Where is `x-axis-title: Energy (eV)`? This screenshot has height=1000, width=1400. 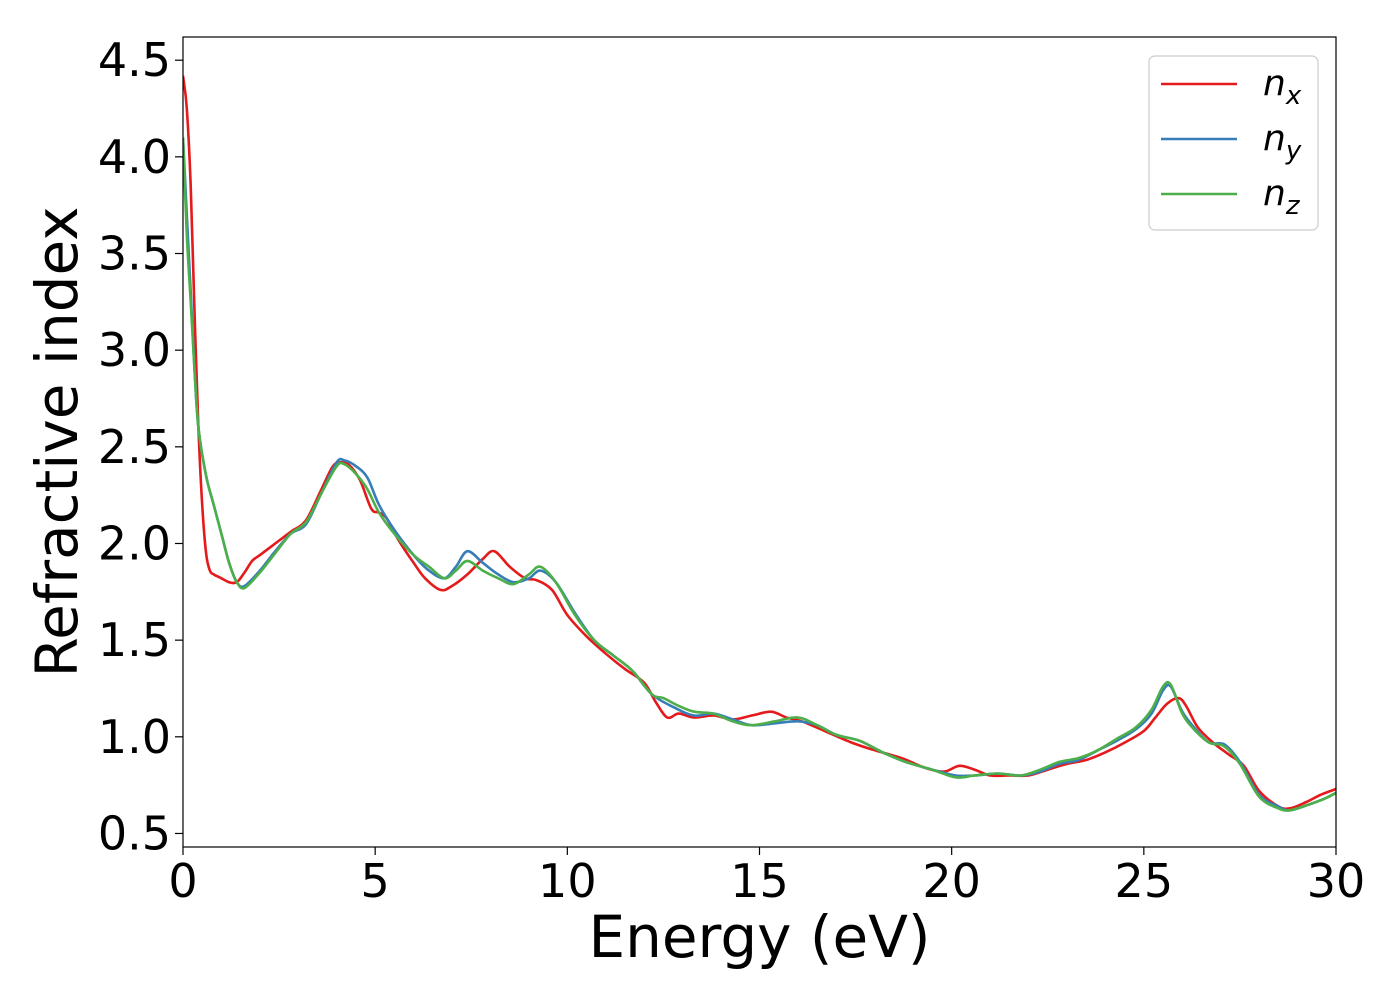 x-axis-title: Energy (eV) is located at coordinates (759, 937).